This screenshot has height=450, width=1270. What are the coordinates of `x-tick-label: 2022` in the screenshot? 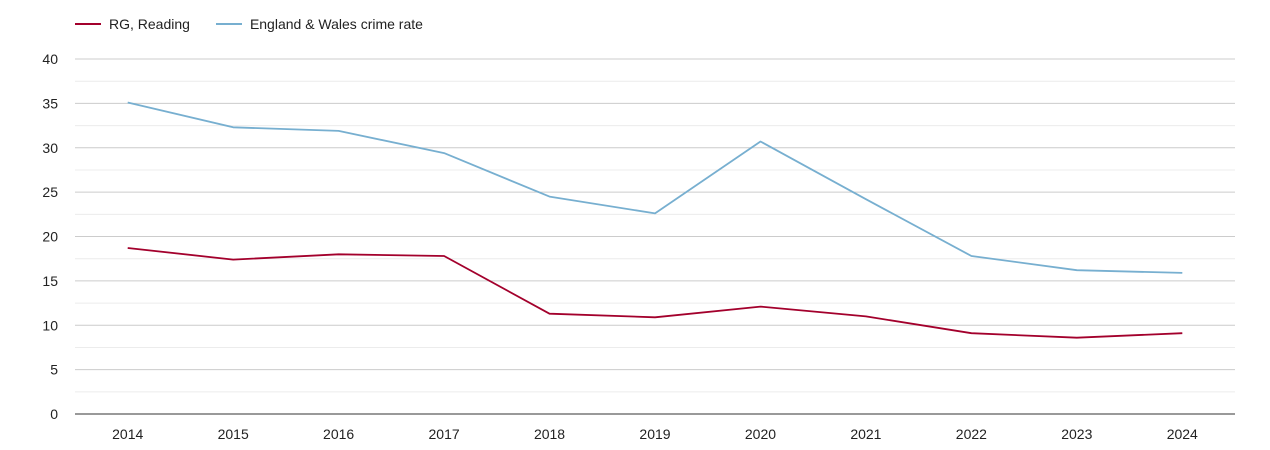 It's located at (971, 434).